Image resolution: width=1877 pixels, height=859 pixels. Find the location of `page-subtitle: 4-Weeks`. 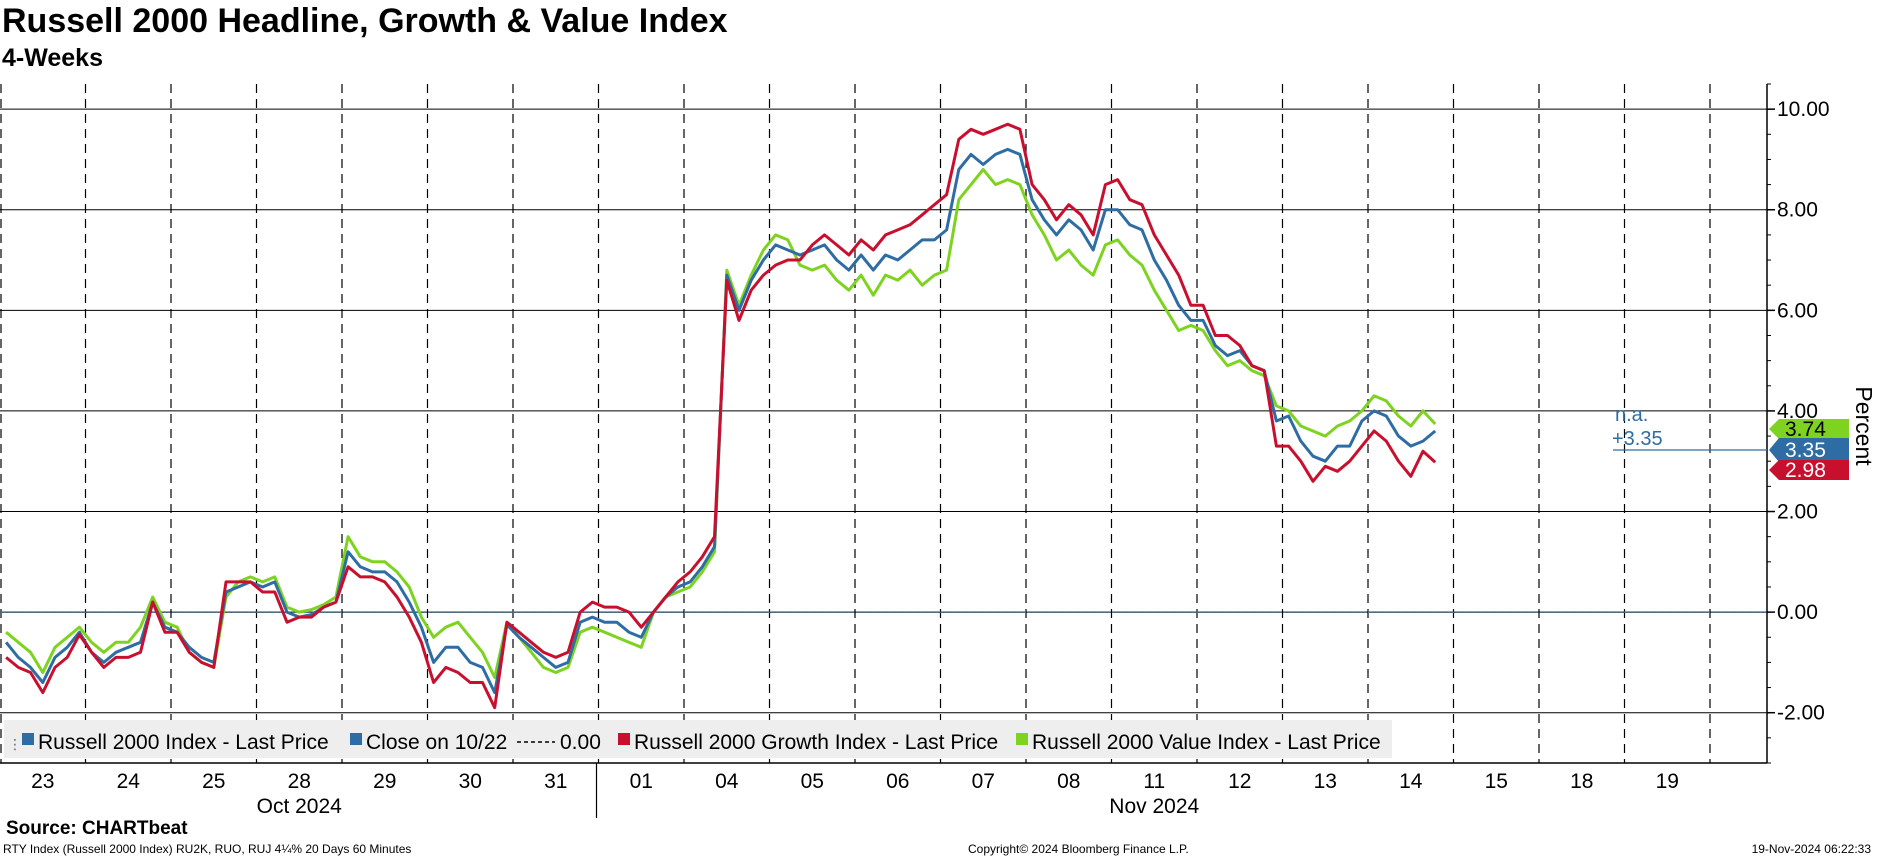

page-subtitle: 4-Weeks is located at coordinates (52, 58).